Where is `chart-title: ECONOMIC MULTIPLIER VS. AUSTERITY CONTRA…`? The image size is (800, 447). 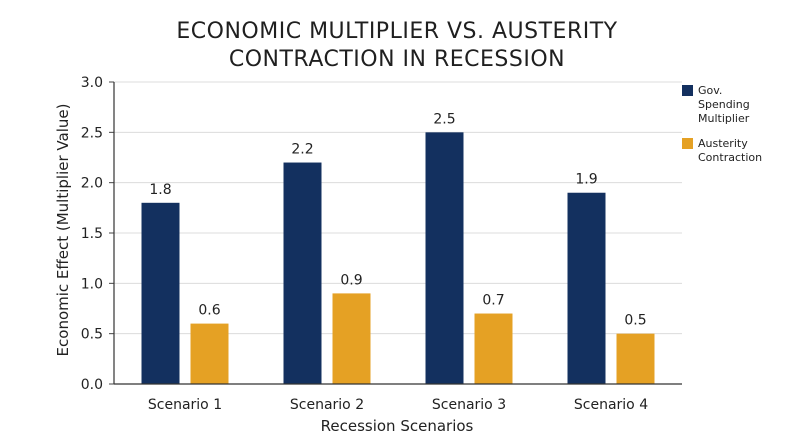 chart-title: ECONOMIC MULTIPLIER VS. AUSTERITY CONTRA… is located at coordinates (396, 45).